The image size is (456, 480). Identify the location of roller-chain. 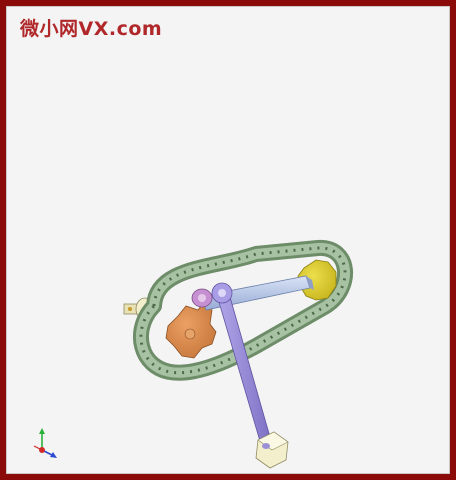
(243, 310).